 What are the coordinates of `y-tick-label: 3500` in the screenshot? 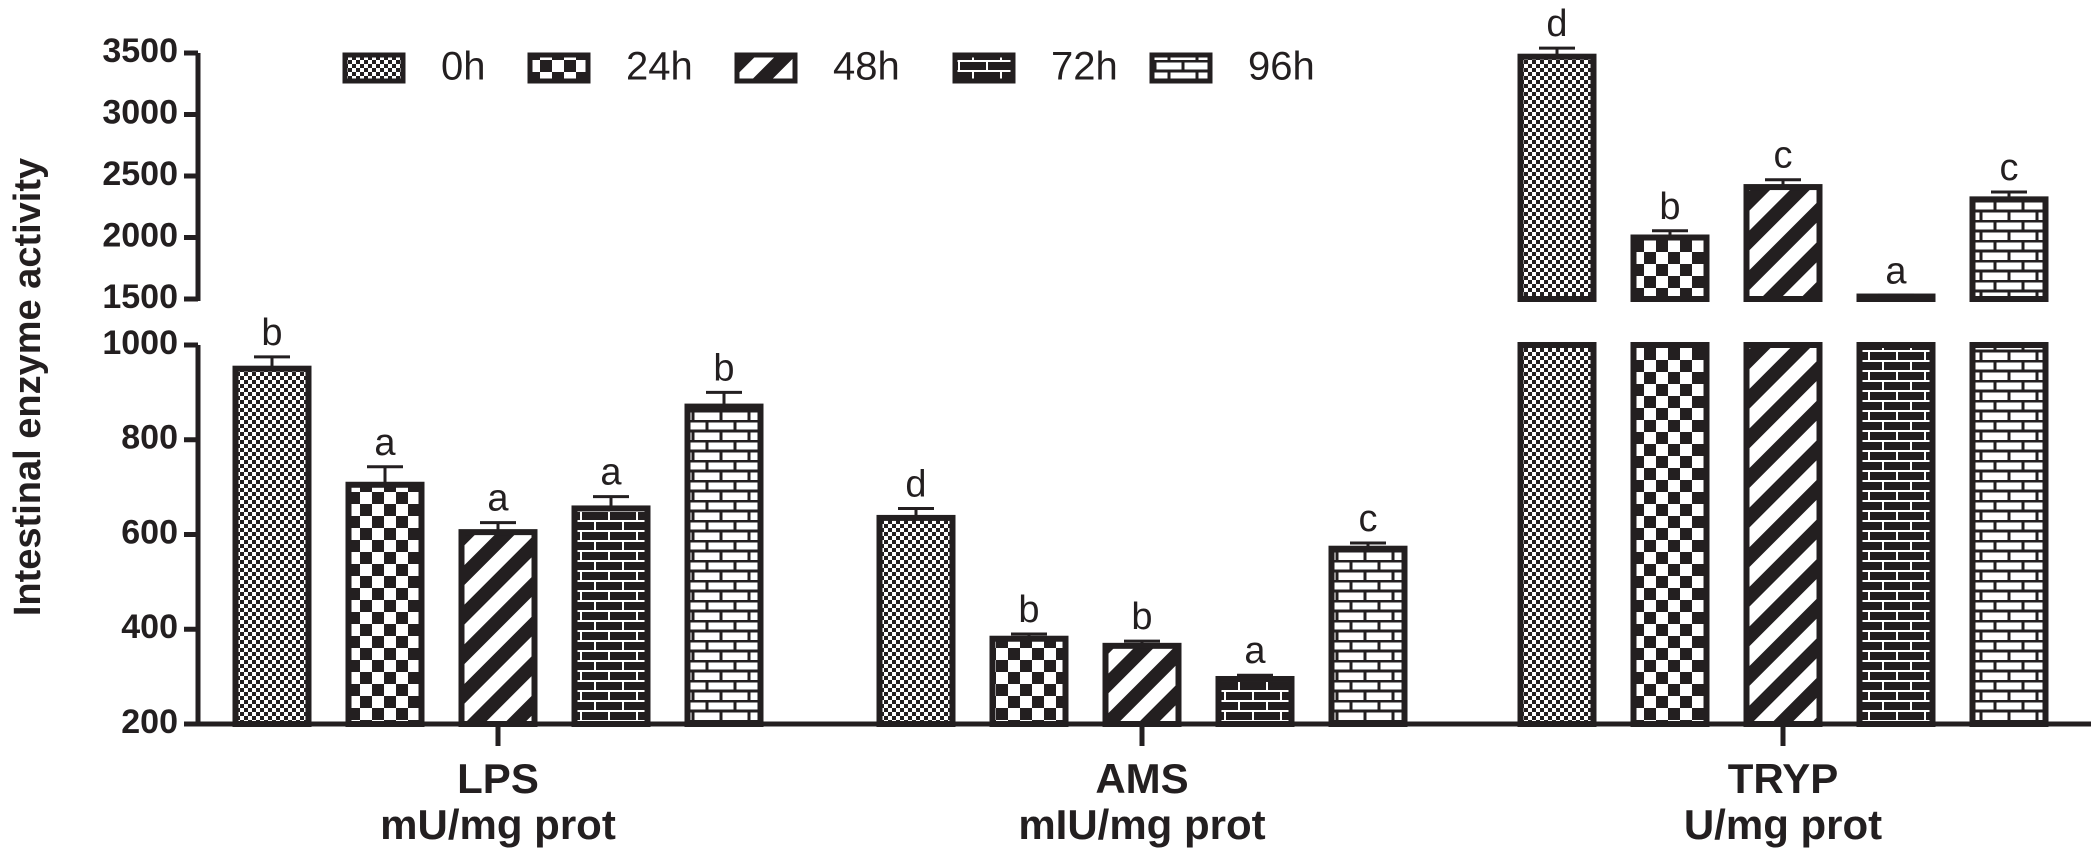 It's located at (140, 51).